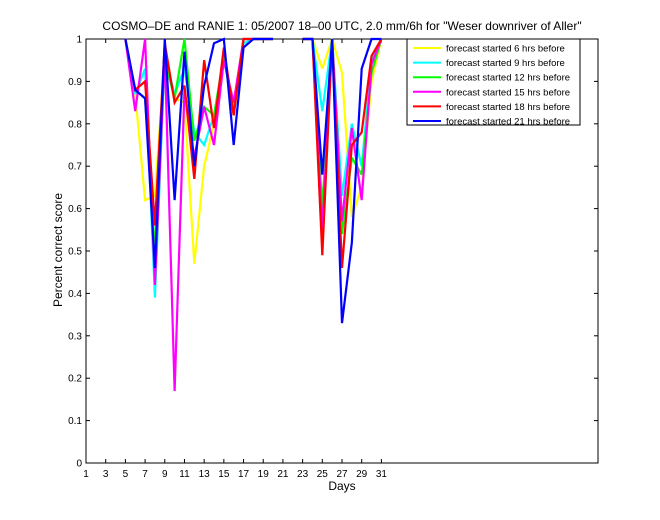  I want to click on y-tick-label: 0.5, so click(75, 252).